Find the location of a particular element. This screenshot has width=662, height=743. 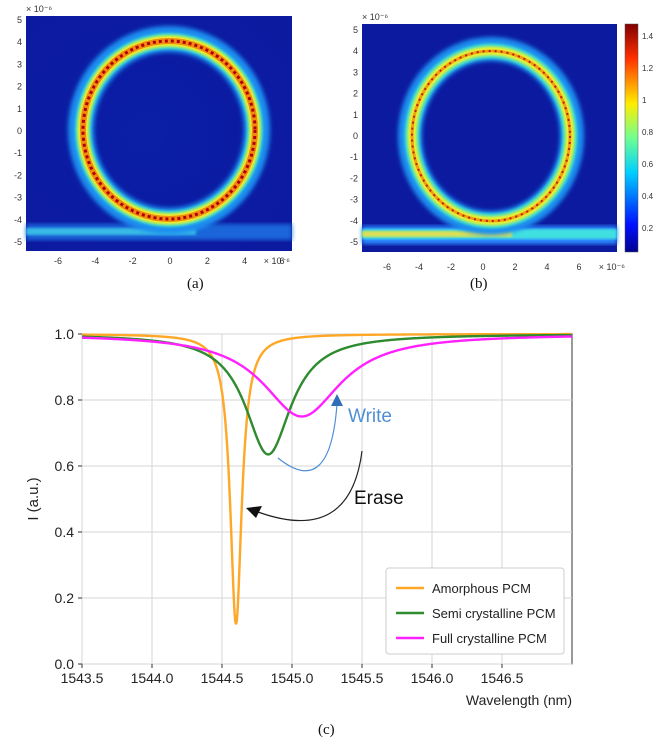

heatmap-a-xtick: 0 is located at coordinates (169, 261).